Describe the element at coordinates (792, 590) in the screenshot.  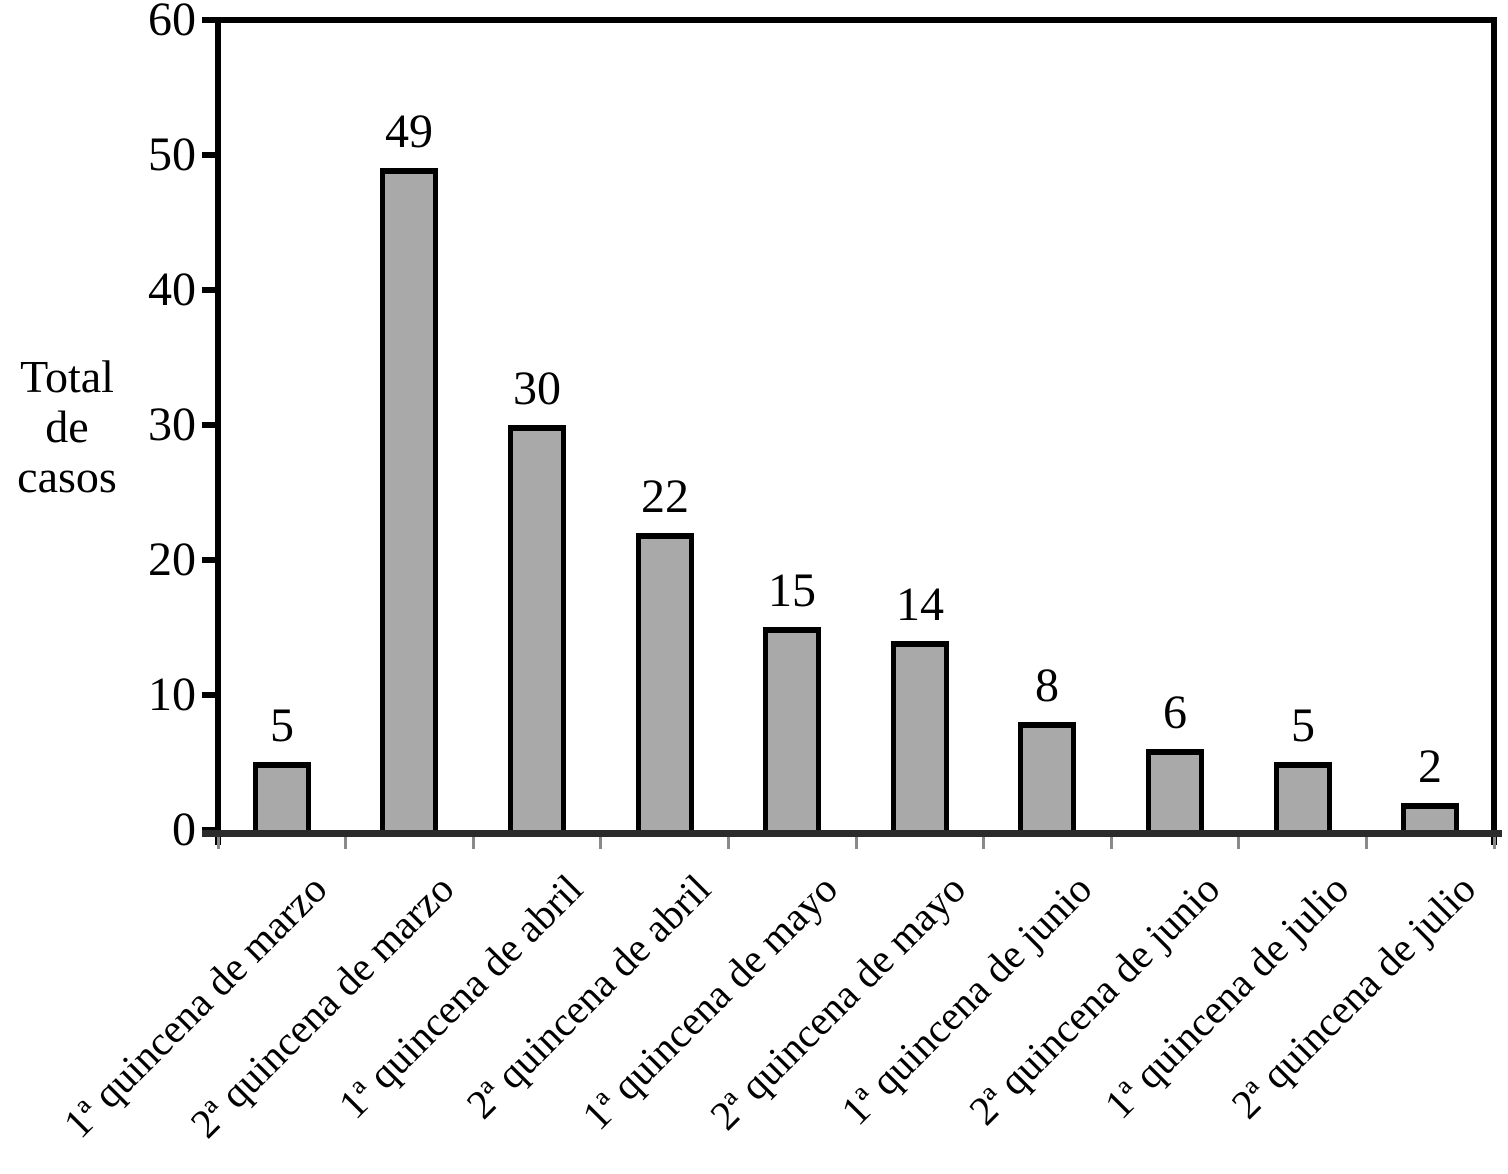
I see `bar-value-label: 15` at that location.